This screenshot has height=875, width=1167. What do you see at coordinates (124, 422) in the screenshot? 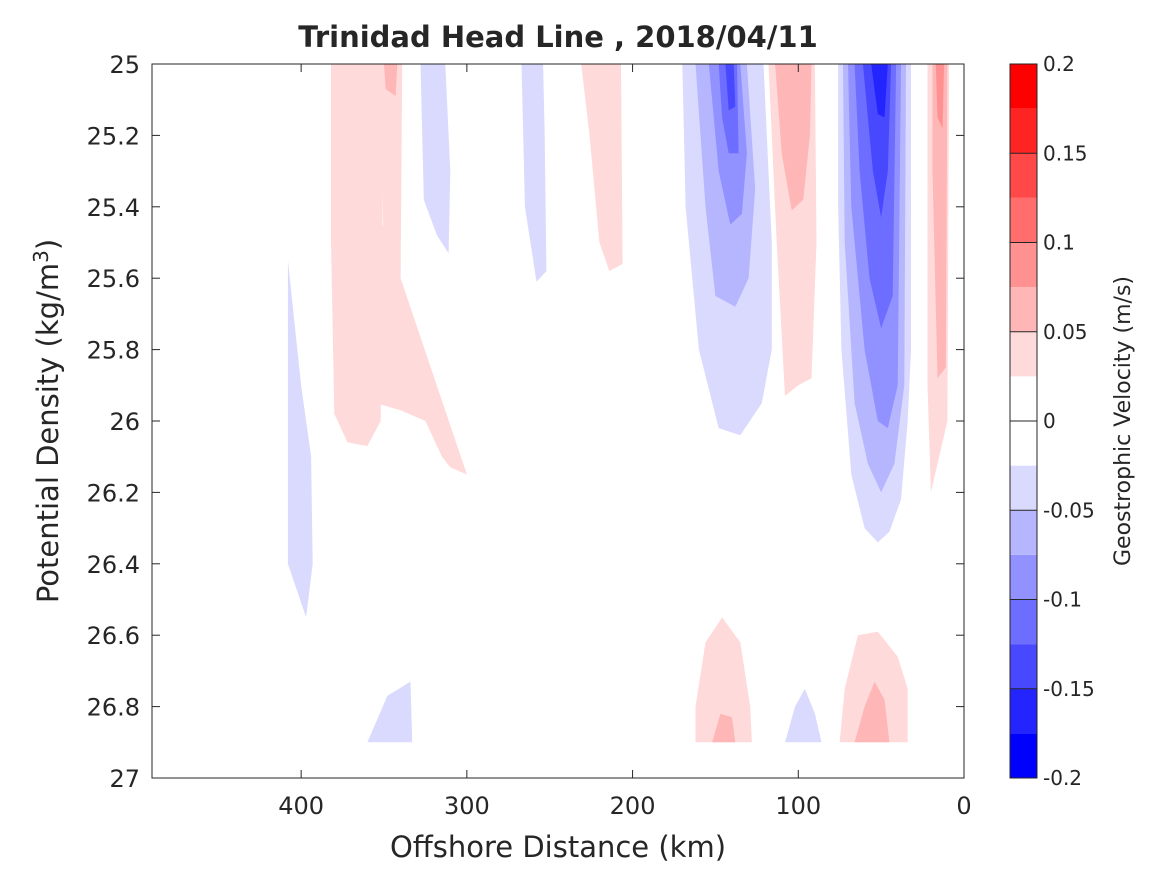
I see `y-tick-label: 26` at bounding box center [124, 422].